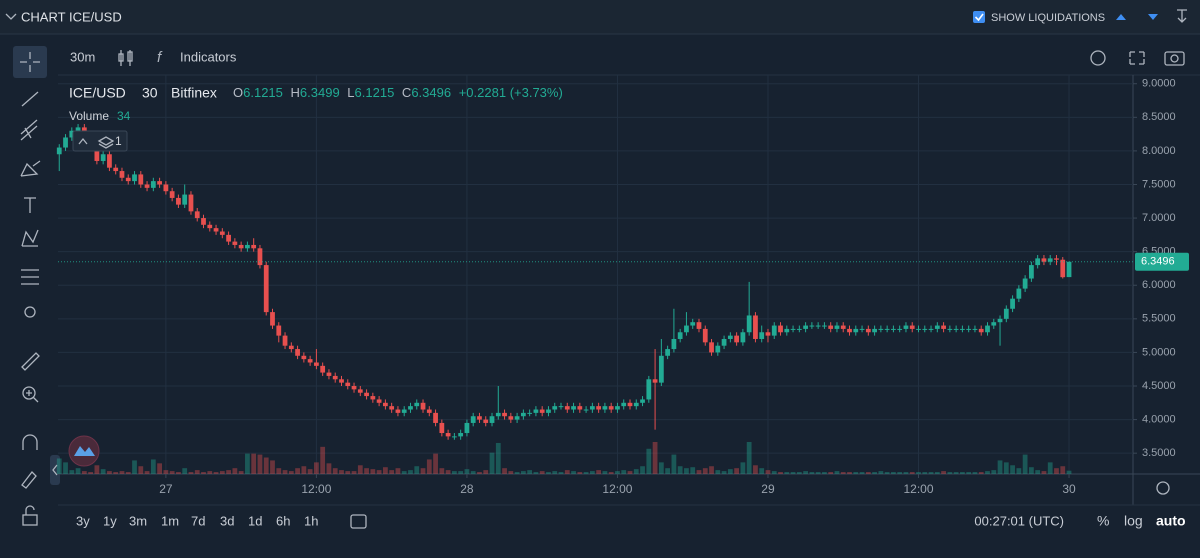 The height and width of the screenshot is (558, 1200). Describe the element at coordinates (130, 56) in the screenshot. I see `candle-type-icon-body` at that location.